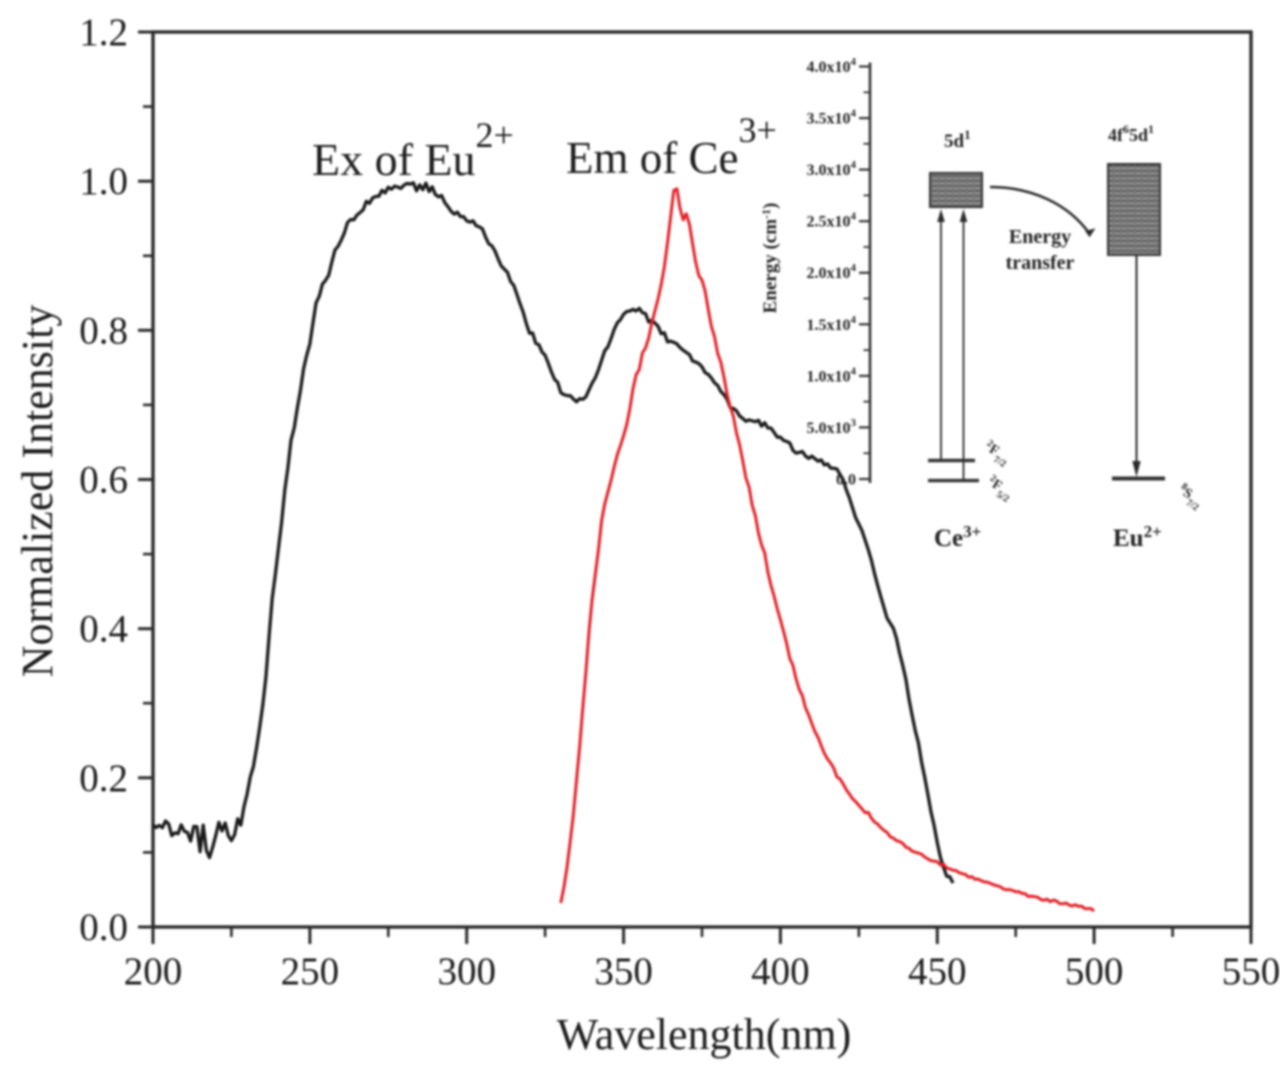 This screenshot has height=1069, width=1280. Describe the element at coordinates (103, 629) in the screenshot. I see `svg-text: 0.4` at that location.